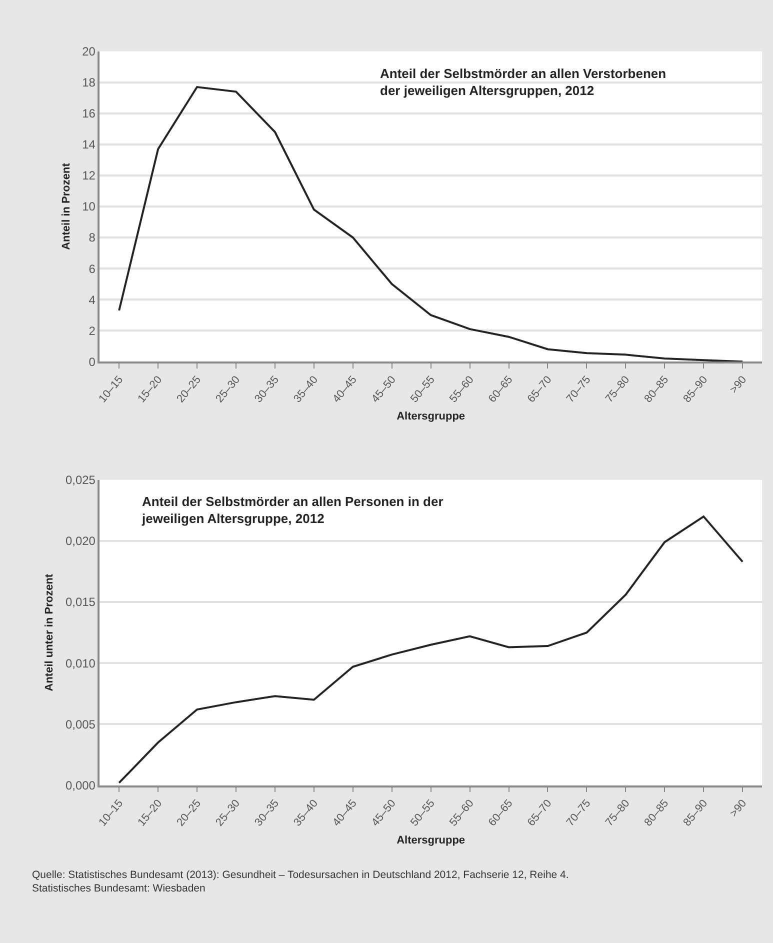  Describe the element at coordinates (292, 510) in the screenshot. I see `text: Anteil der Selbstmörder an allen Personen in der jeweiligen Altersgruppe, 2012` at that location.